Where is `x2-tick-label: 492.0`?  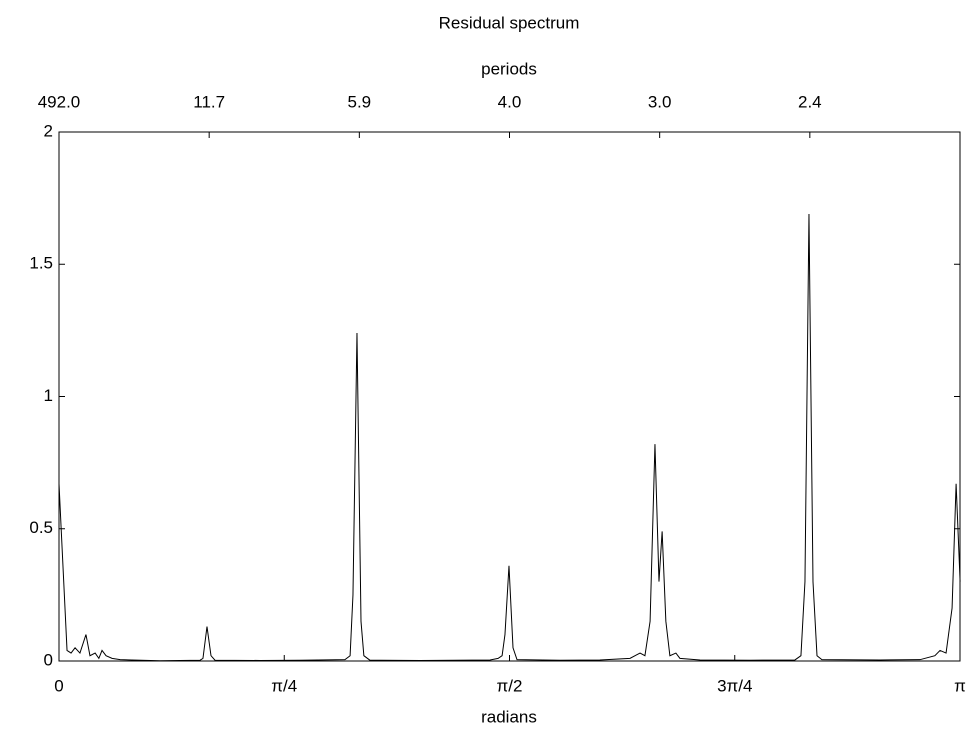 x2-tick-label: 492.0 is located at coordinates (59, 101).